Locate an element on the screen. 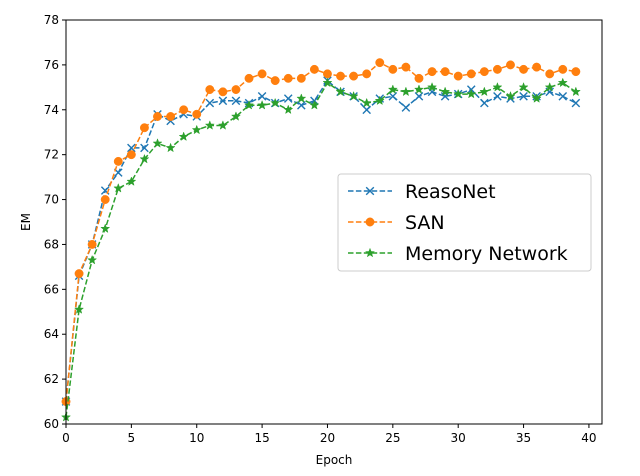  y-axis-label: EM is located at coordinates (26, 222).